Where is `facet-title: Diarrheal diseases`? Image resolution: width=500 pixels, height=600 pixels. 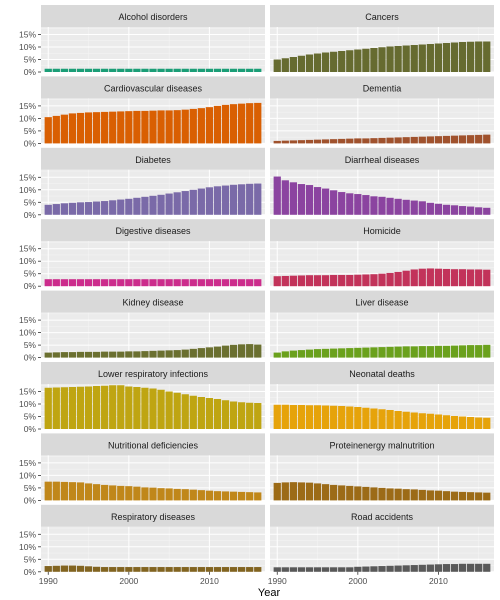 facet-title: Diarrheal diseases is located at coordinates (382, 160).